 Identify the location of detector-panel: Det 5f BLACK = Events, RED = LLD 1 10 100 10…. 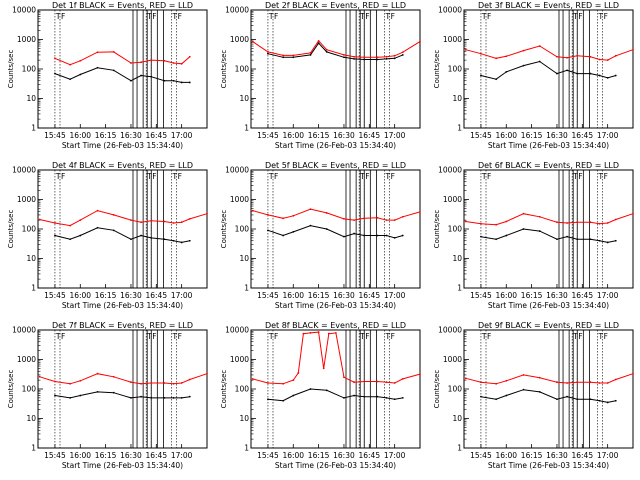
(320, 235).